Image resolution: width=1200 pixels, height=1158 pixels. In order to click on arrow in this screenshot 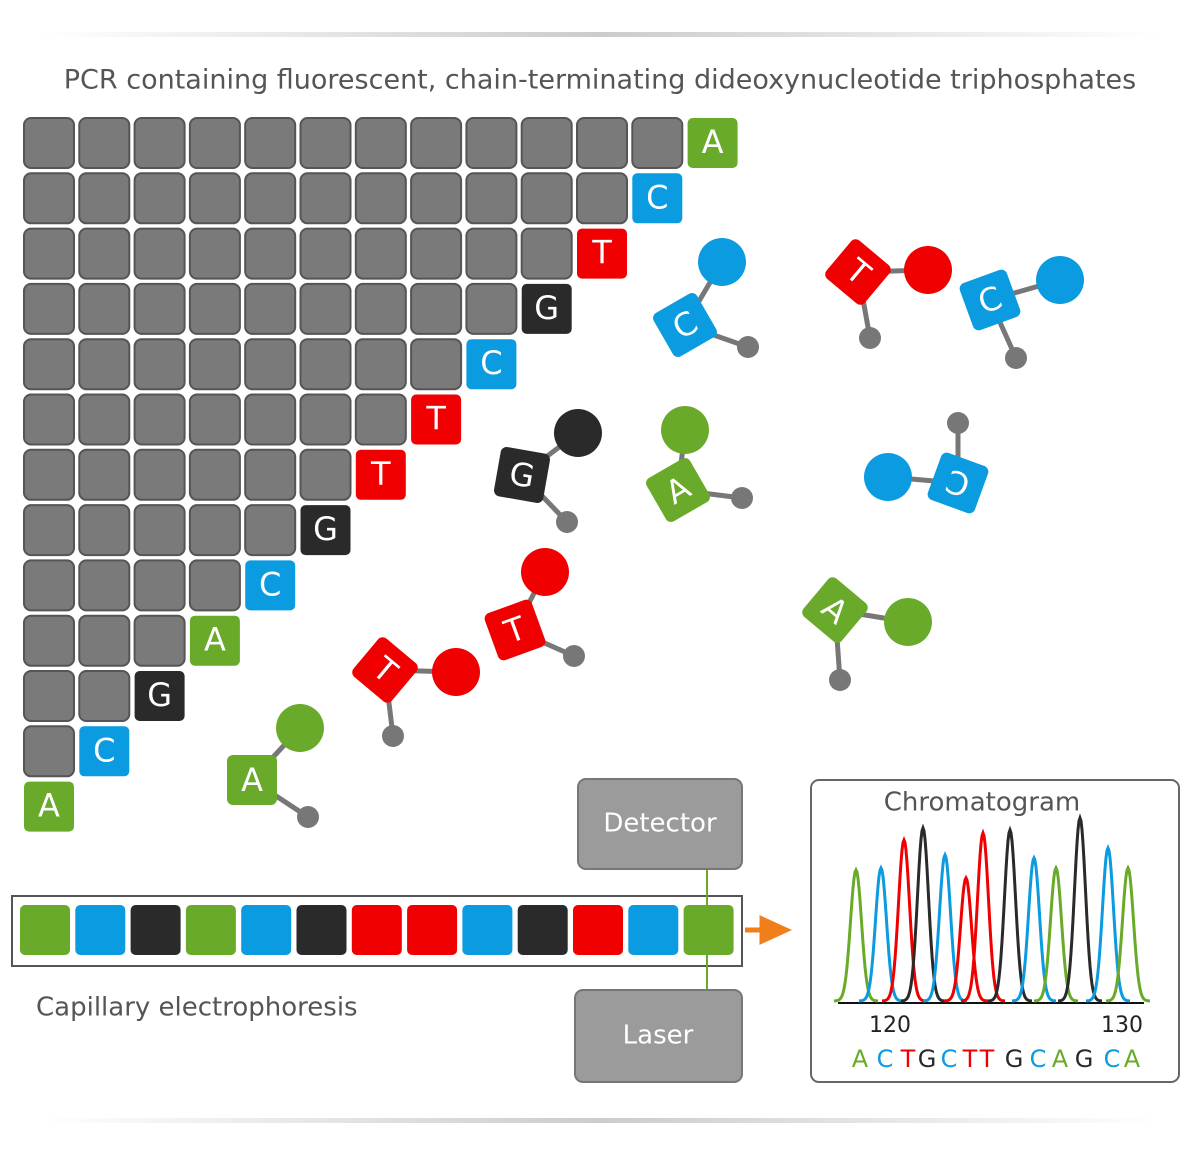, I will do `click(769, 930)`.